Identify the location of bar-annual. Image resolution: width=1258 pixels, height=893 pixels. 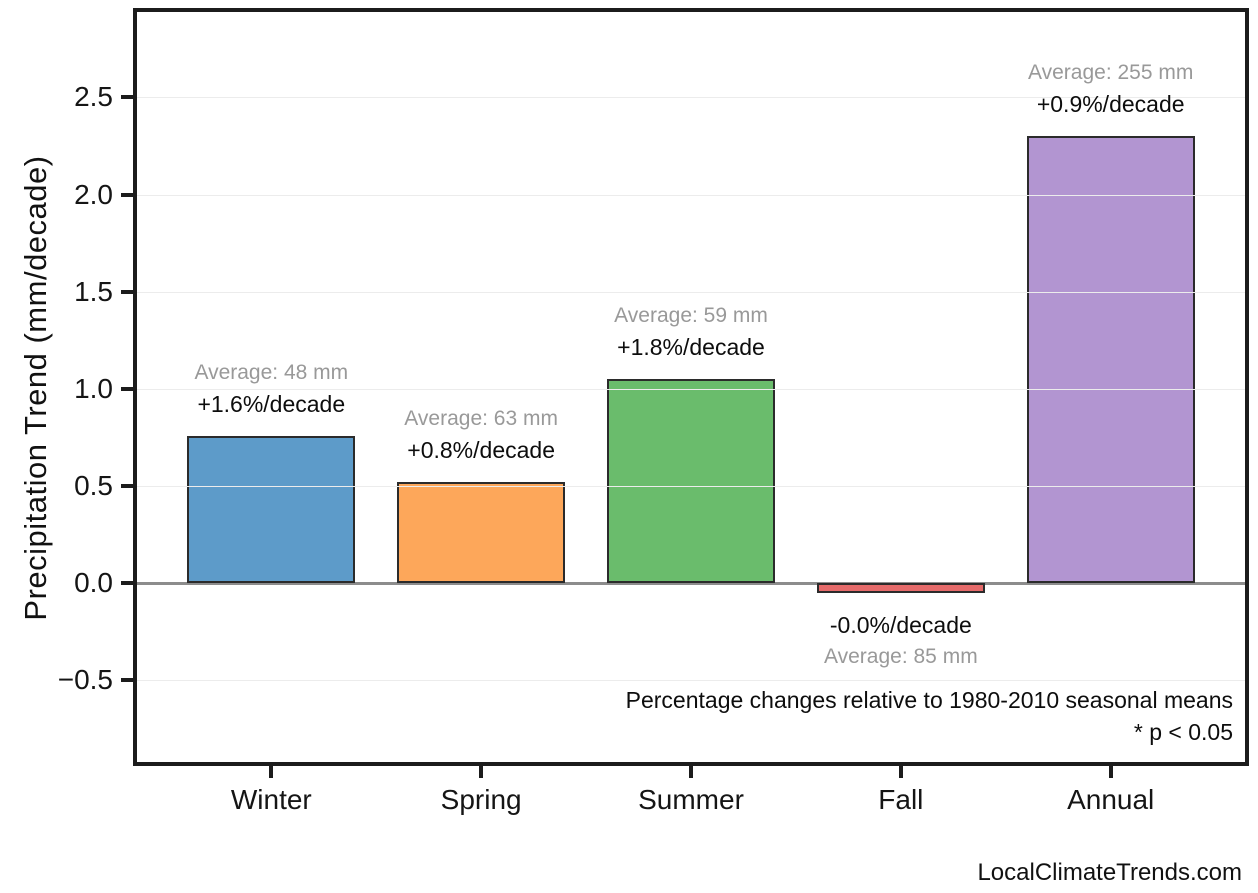
(1110, 360).